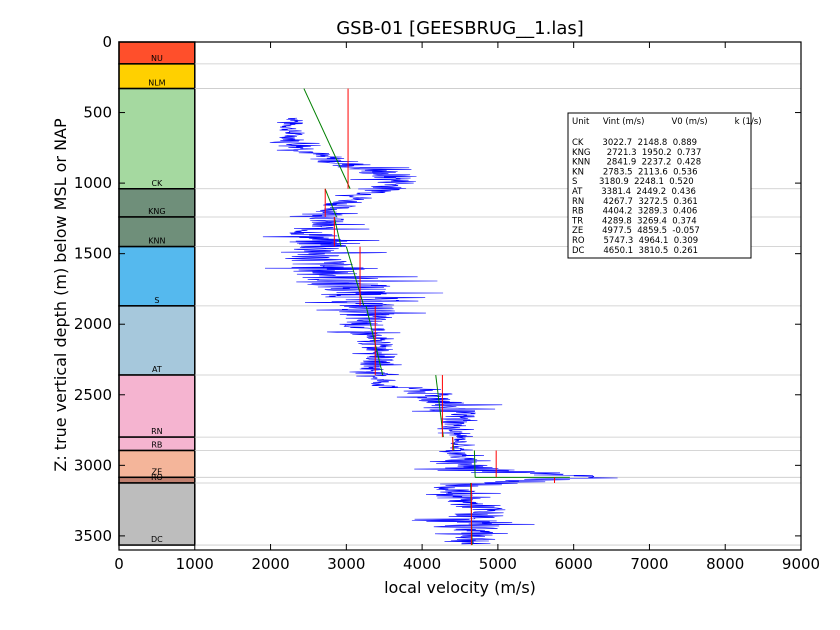 Image resolution: width=840 pixels, height=630 pixels. Describe the element at coordinates (636, 231) in the screenshot. I see `legend-row: ZE 4977.5 4859.5 -0.057` at that location.